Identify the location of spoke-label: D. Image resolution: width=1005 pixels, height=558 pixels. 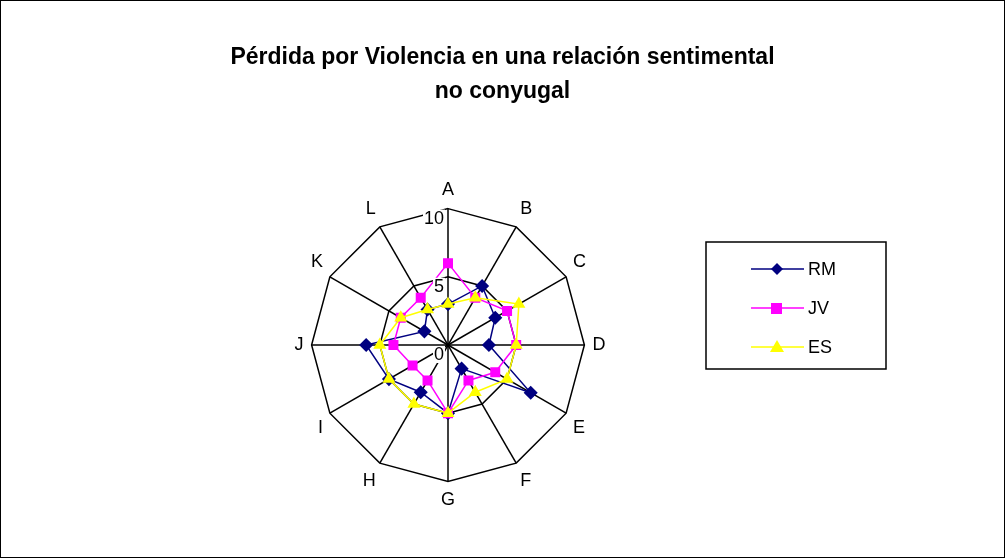
(599, 343).